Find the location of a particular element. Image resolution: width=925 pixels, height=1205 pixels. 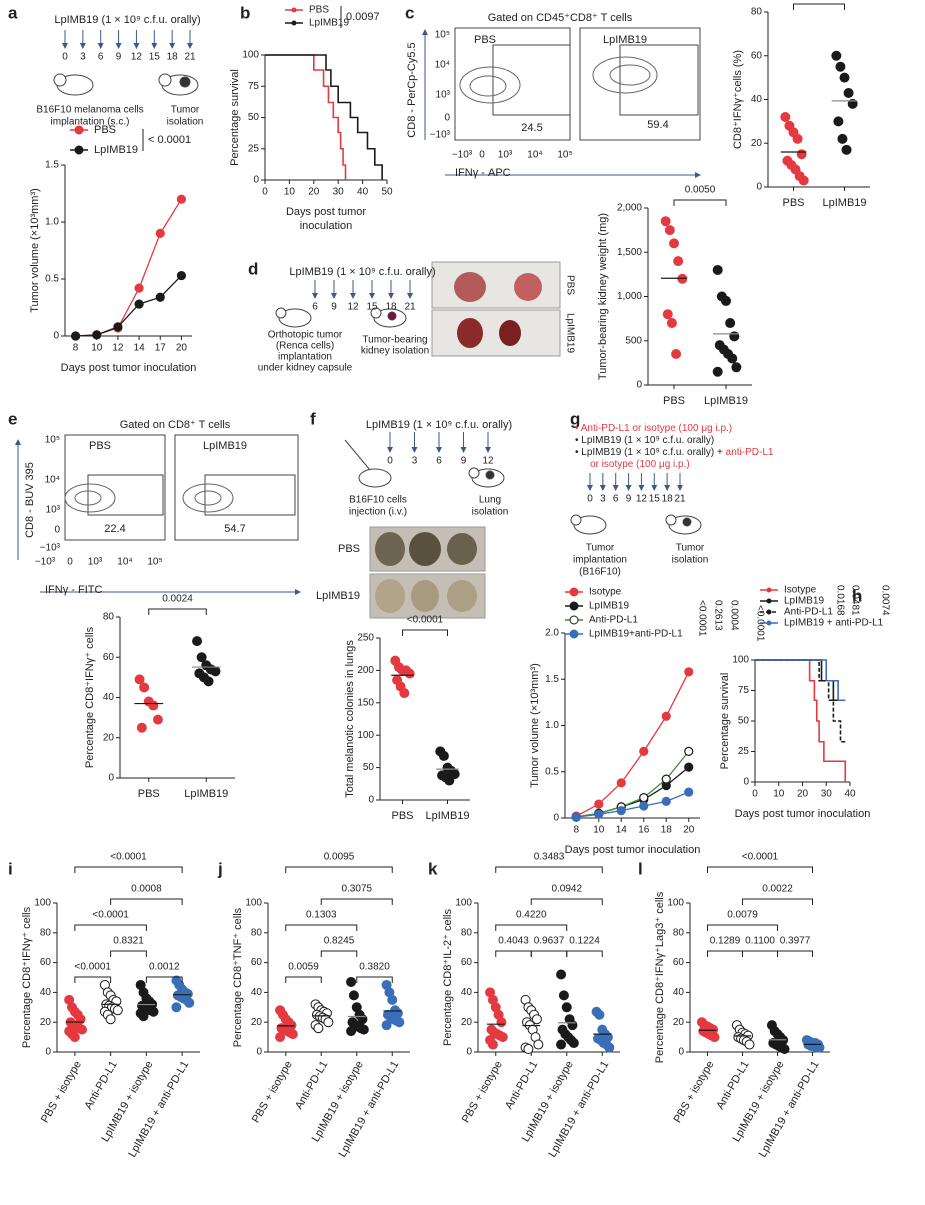

x-tick-label: 40 is located at coordinates (850, 794).